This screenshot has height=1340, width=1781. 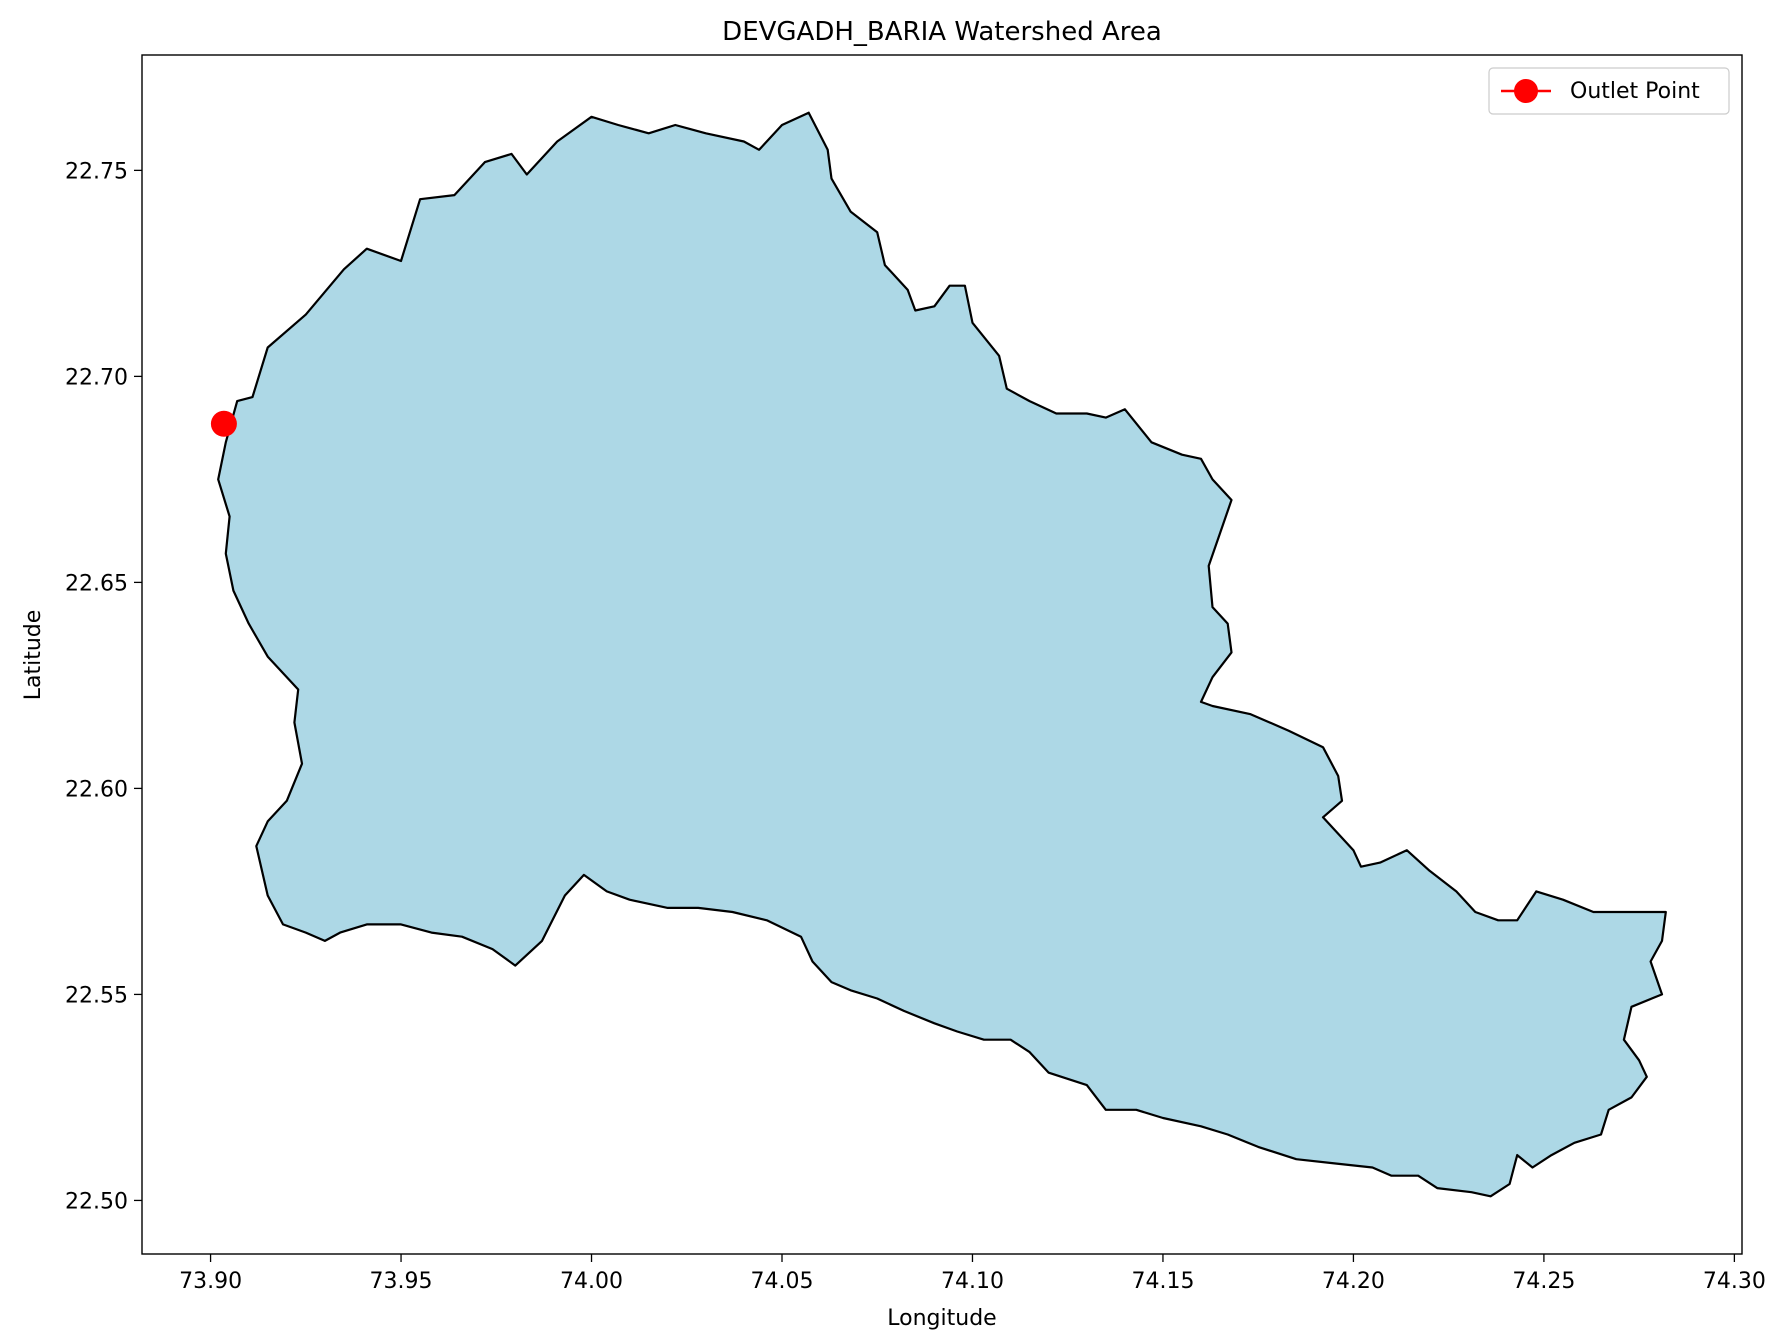 I want to click on legend-box, so click(x=1609, y=91).